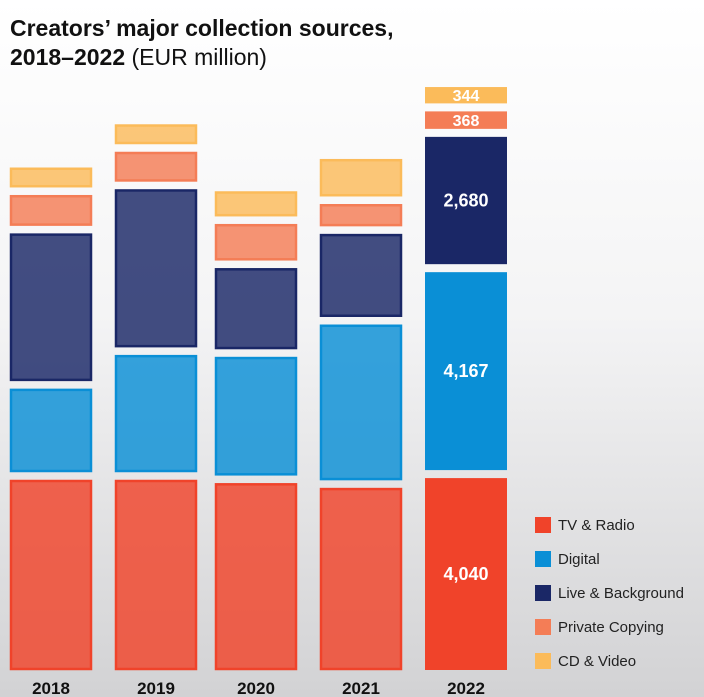 This screenshot has height=697, width=704. I want to click on bar-segment-2020-tv-radio, so click(256, 577).